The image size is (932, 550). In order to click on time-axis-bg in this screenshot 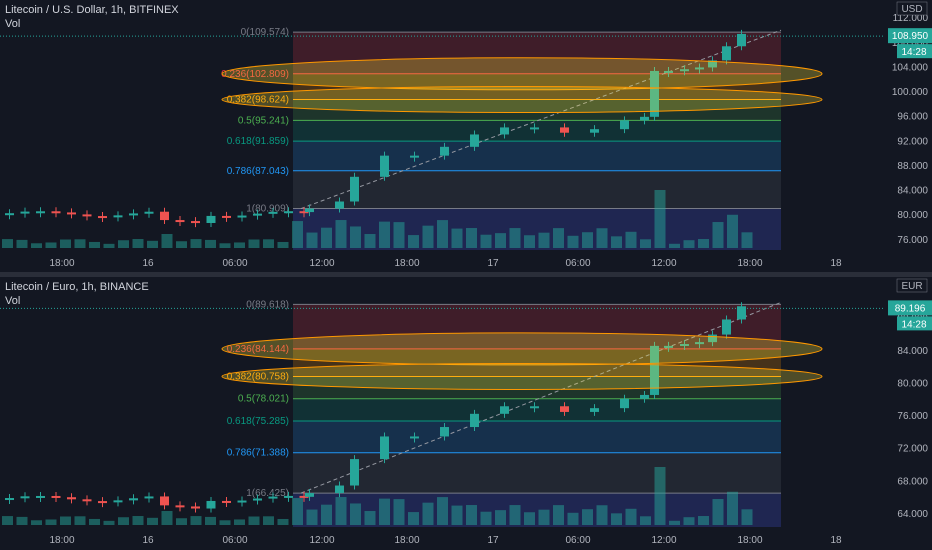, I will do `click(442, 538)`.